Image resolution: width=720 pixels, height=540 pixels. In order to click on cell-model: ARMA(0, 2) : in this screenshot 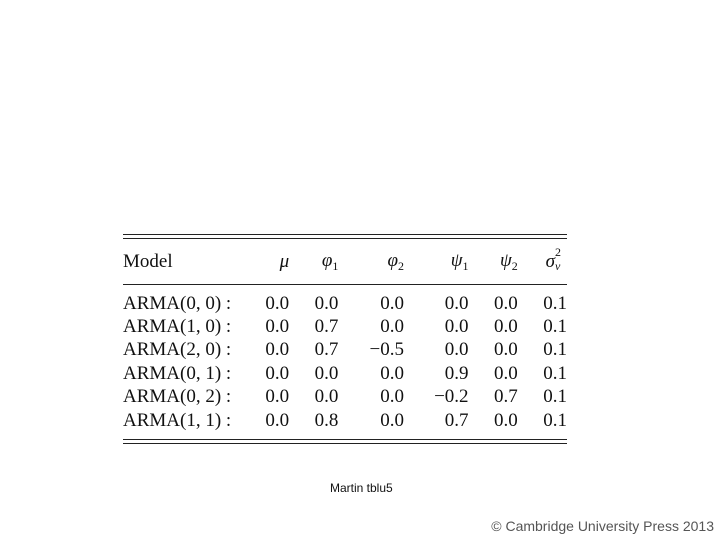, I will do `click(177, 397)`.